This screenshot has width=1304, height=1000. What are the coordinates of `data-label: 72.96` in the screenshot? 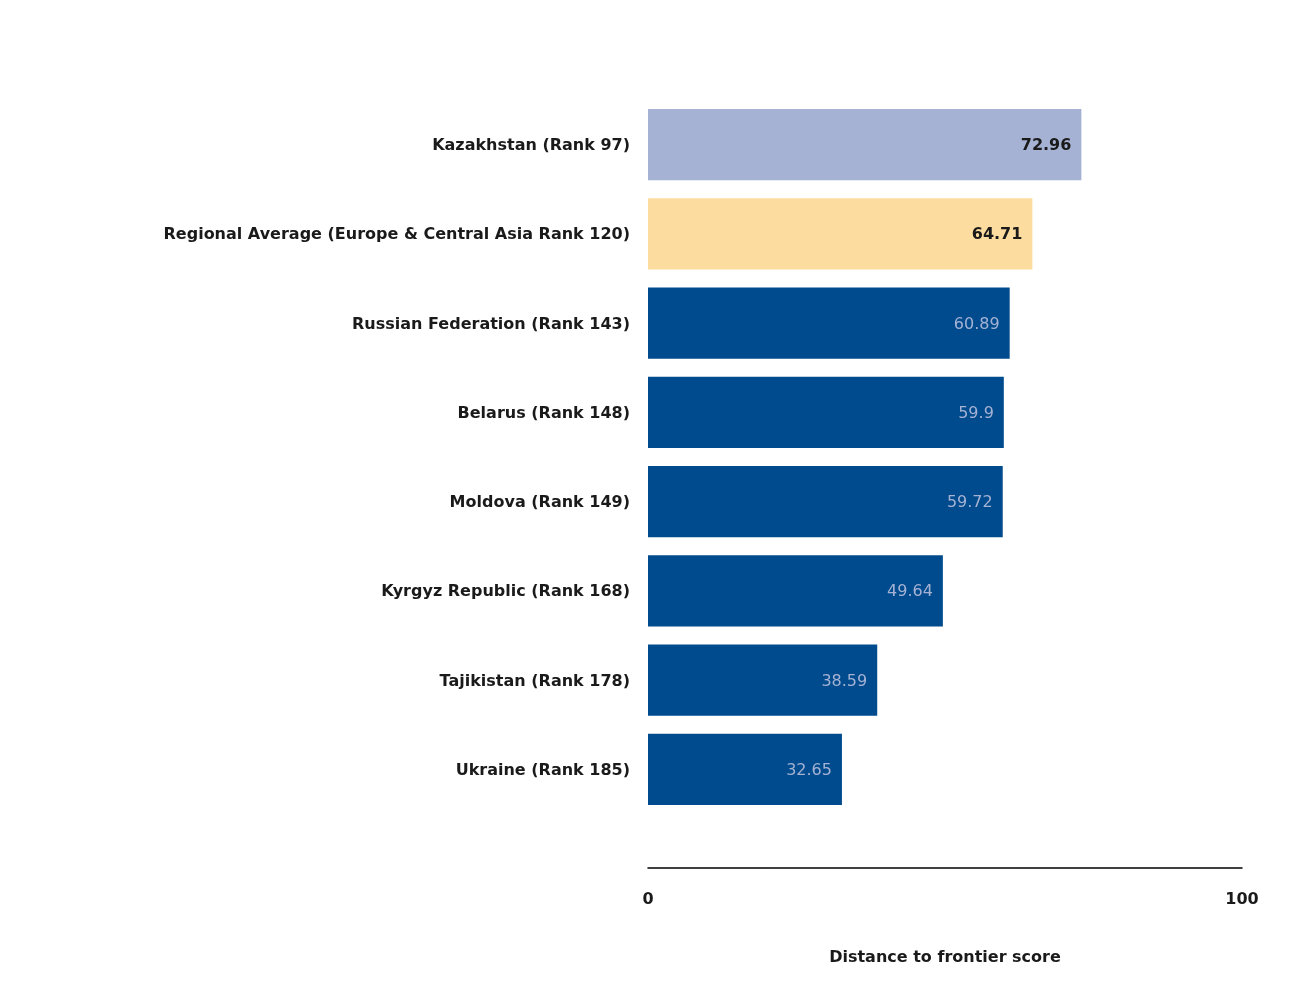 It's located at (1046, 145).